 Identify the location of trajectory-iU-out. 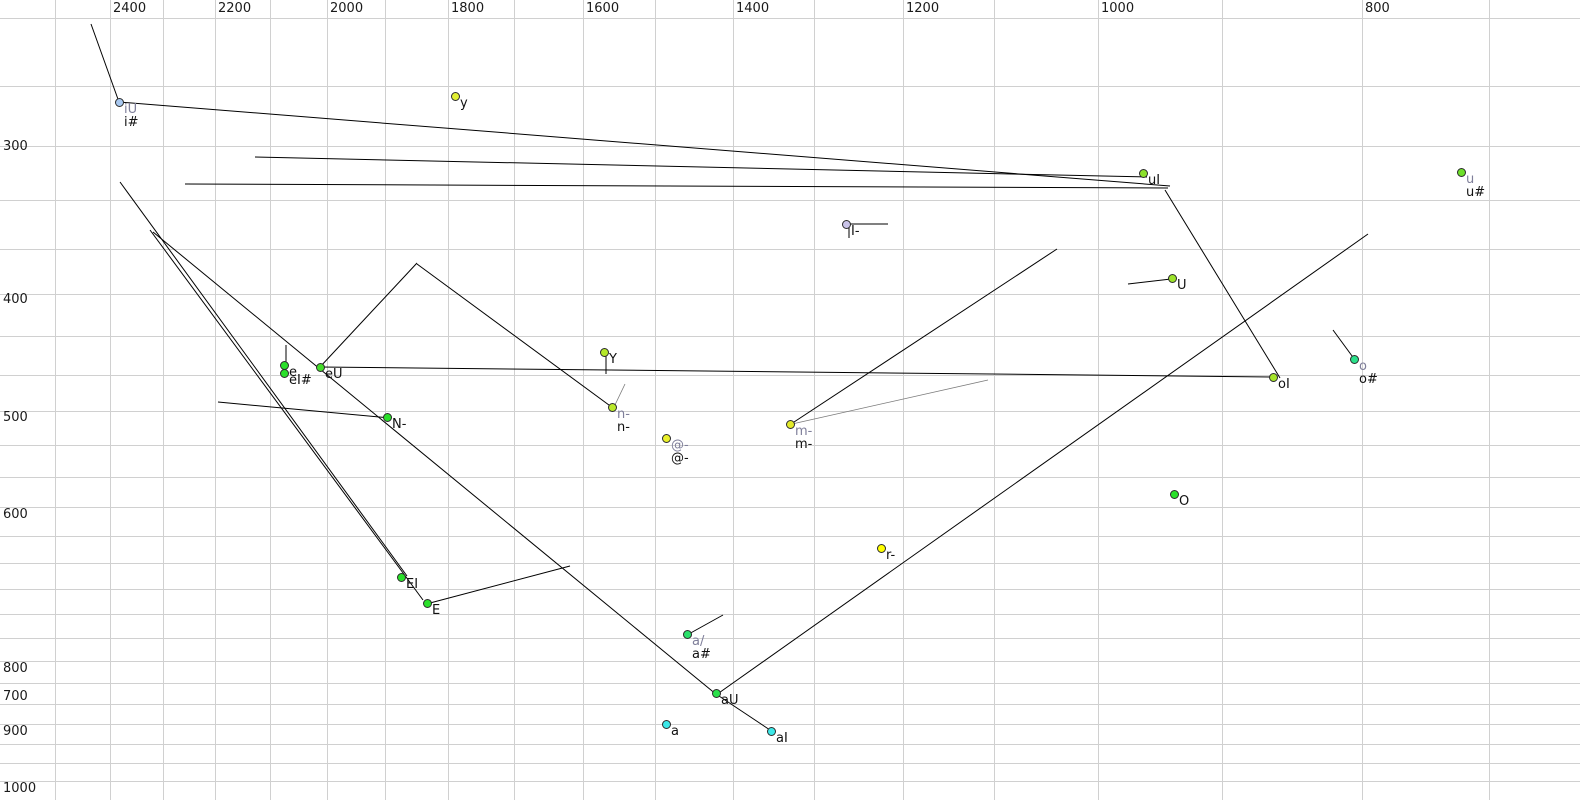
(644, 144).